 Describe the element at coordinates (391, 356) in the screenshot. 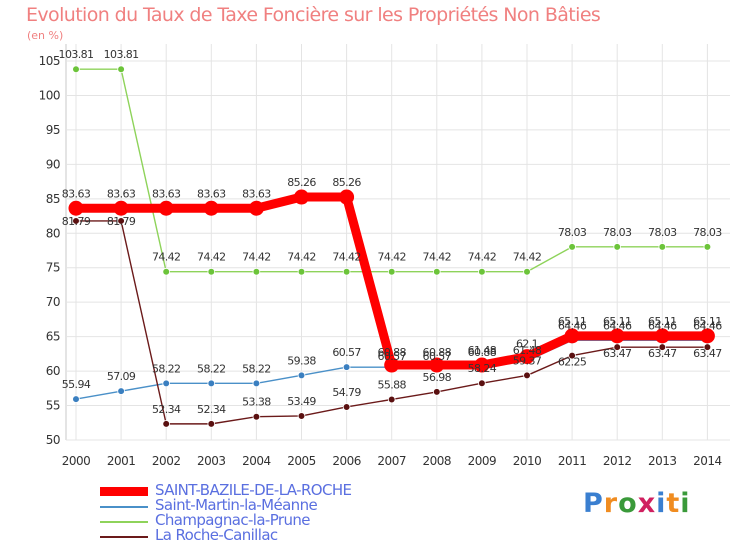

I see `data-label: 60.57` at that location.